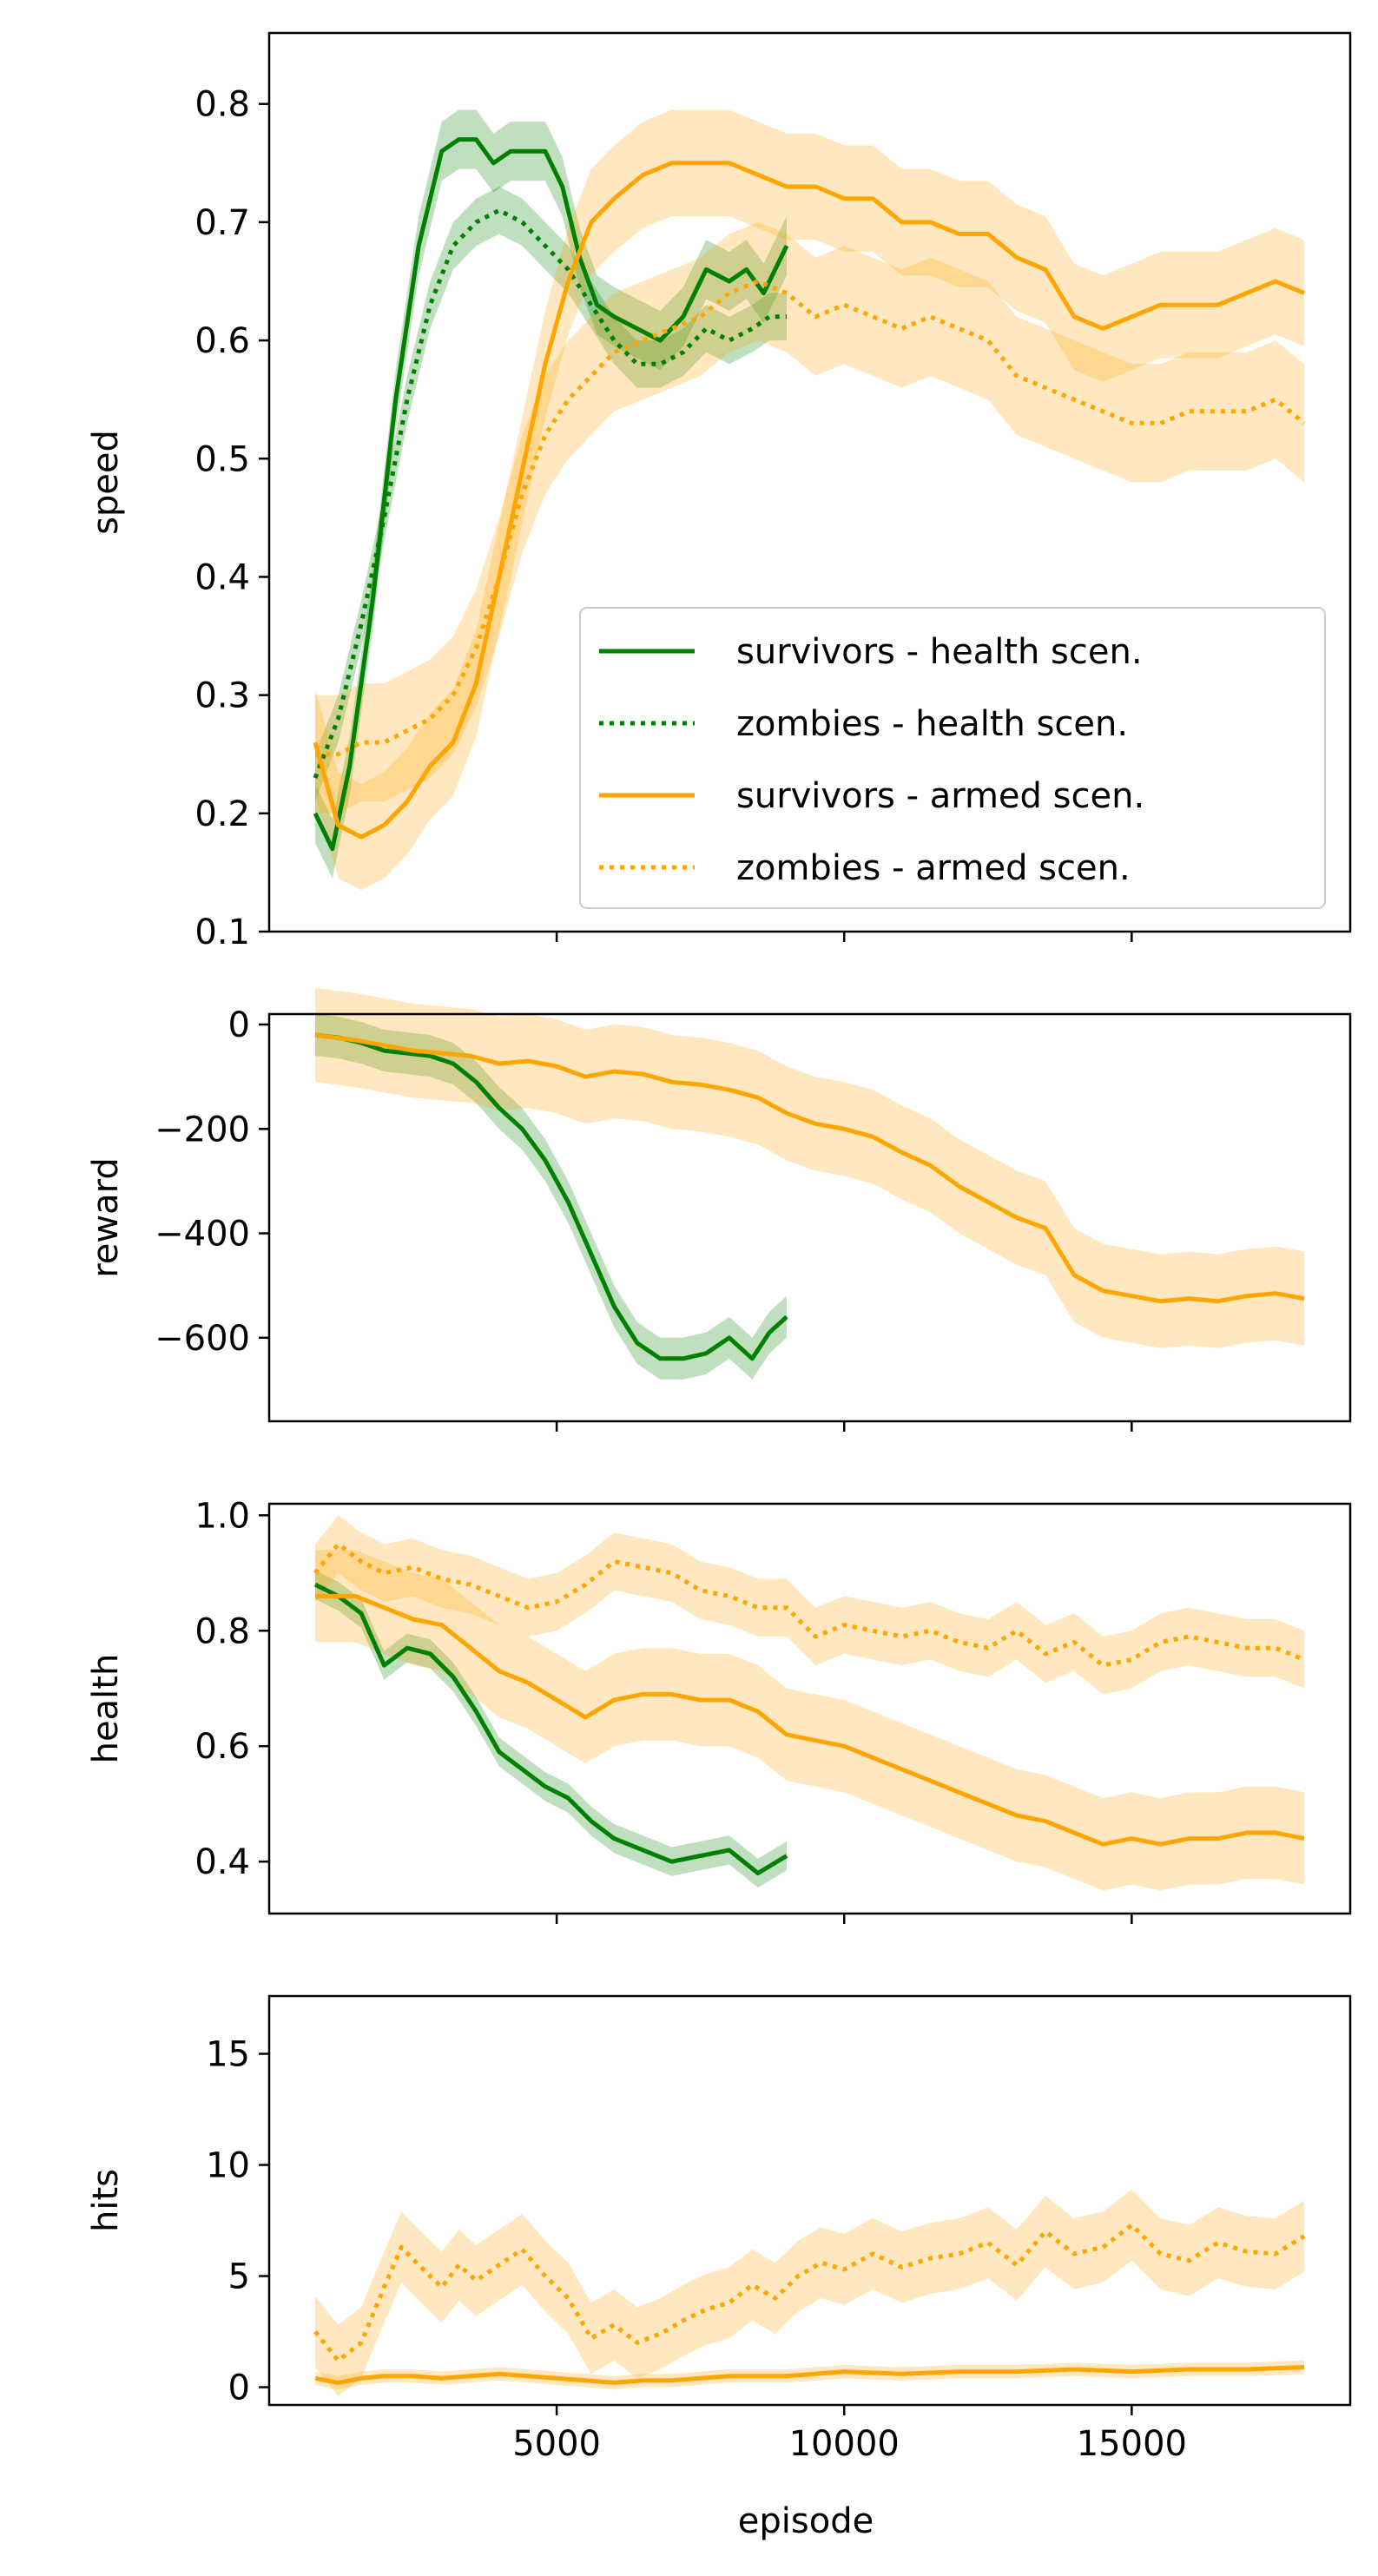  What do you see at coordinates (106, 482) in the screenshot?
I see `y-axis-label: speed` at bounding box center [106, 482].